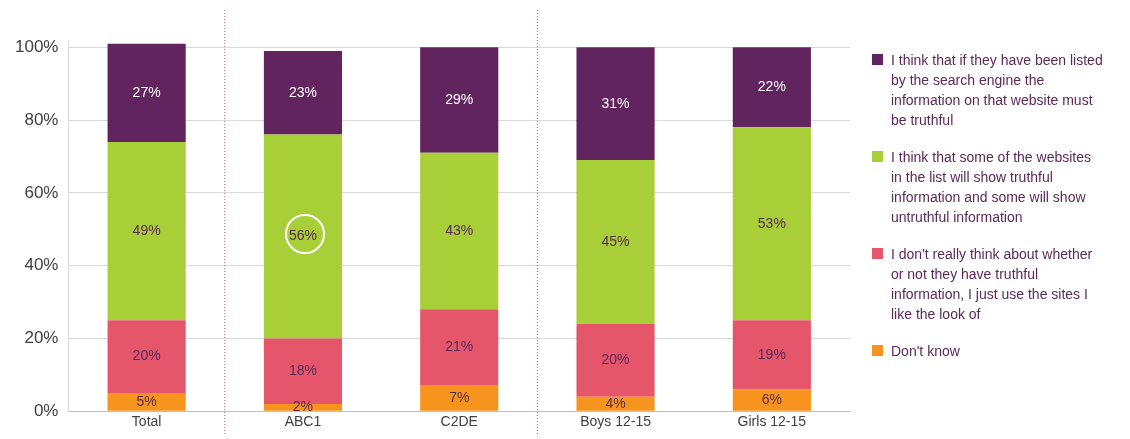 This screenshot has height=439, width=1130. I want to click on data-label: 45%, so click(615, 240).